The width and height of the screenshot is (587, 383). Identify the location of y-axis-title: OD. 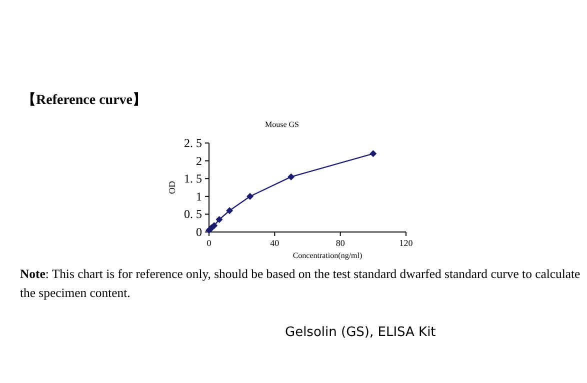
(172, 187).